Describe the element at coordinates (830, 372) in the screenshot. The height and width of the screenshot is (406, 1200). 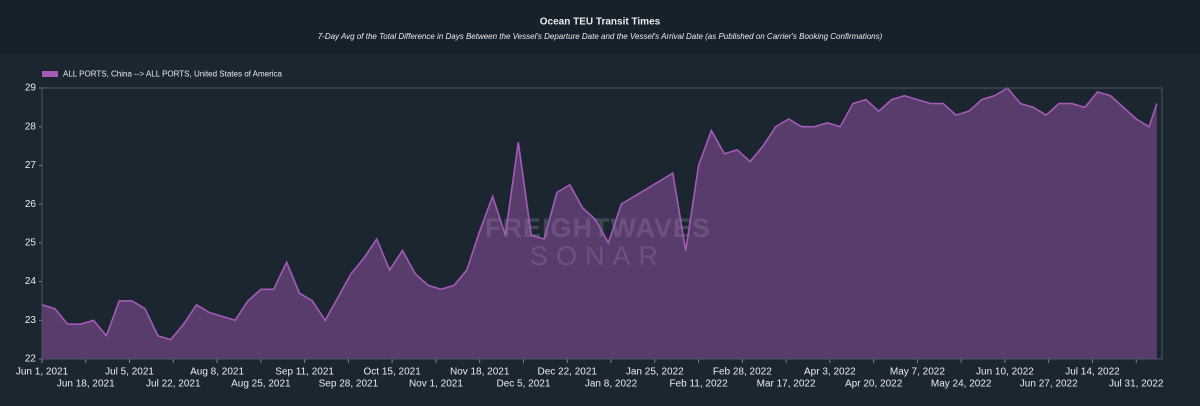
I see `x-tick-label: Apr 3, 2022` at that location.